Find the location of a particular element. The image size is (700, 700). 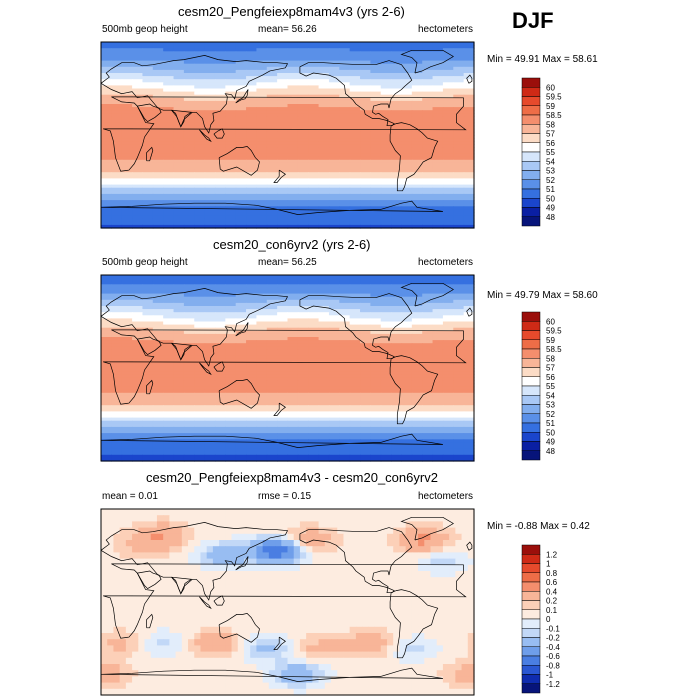

colorbar-box is located at coordinates (531, 335).